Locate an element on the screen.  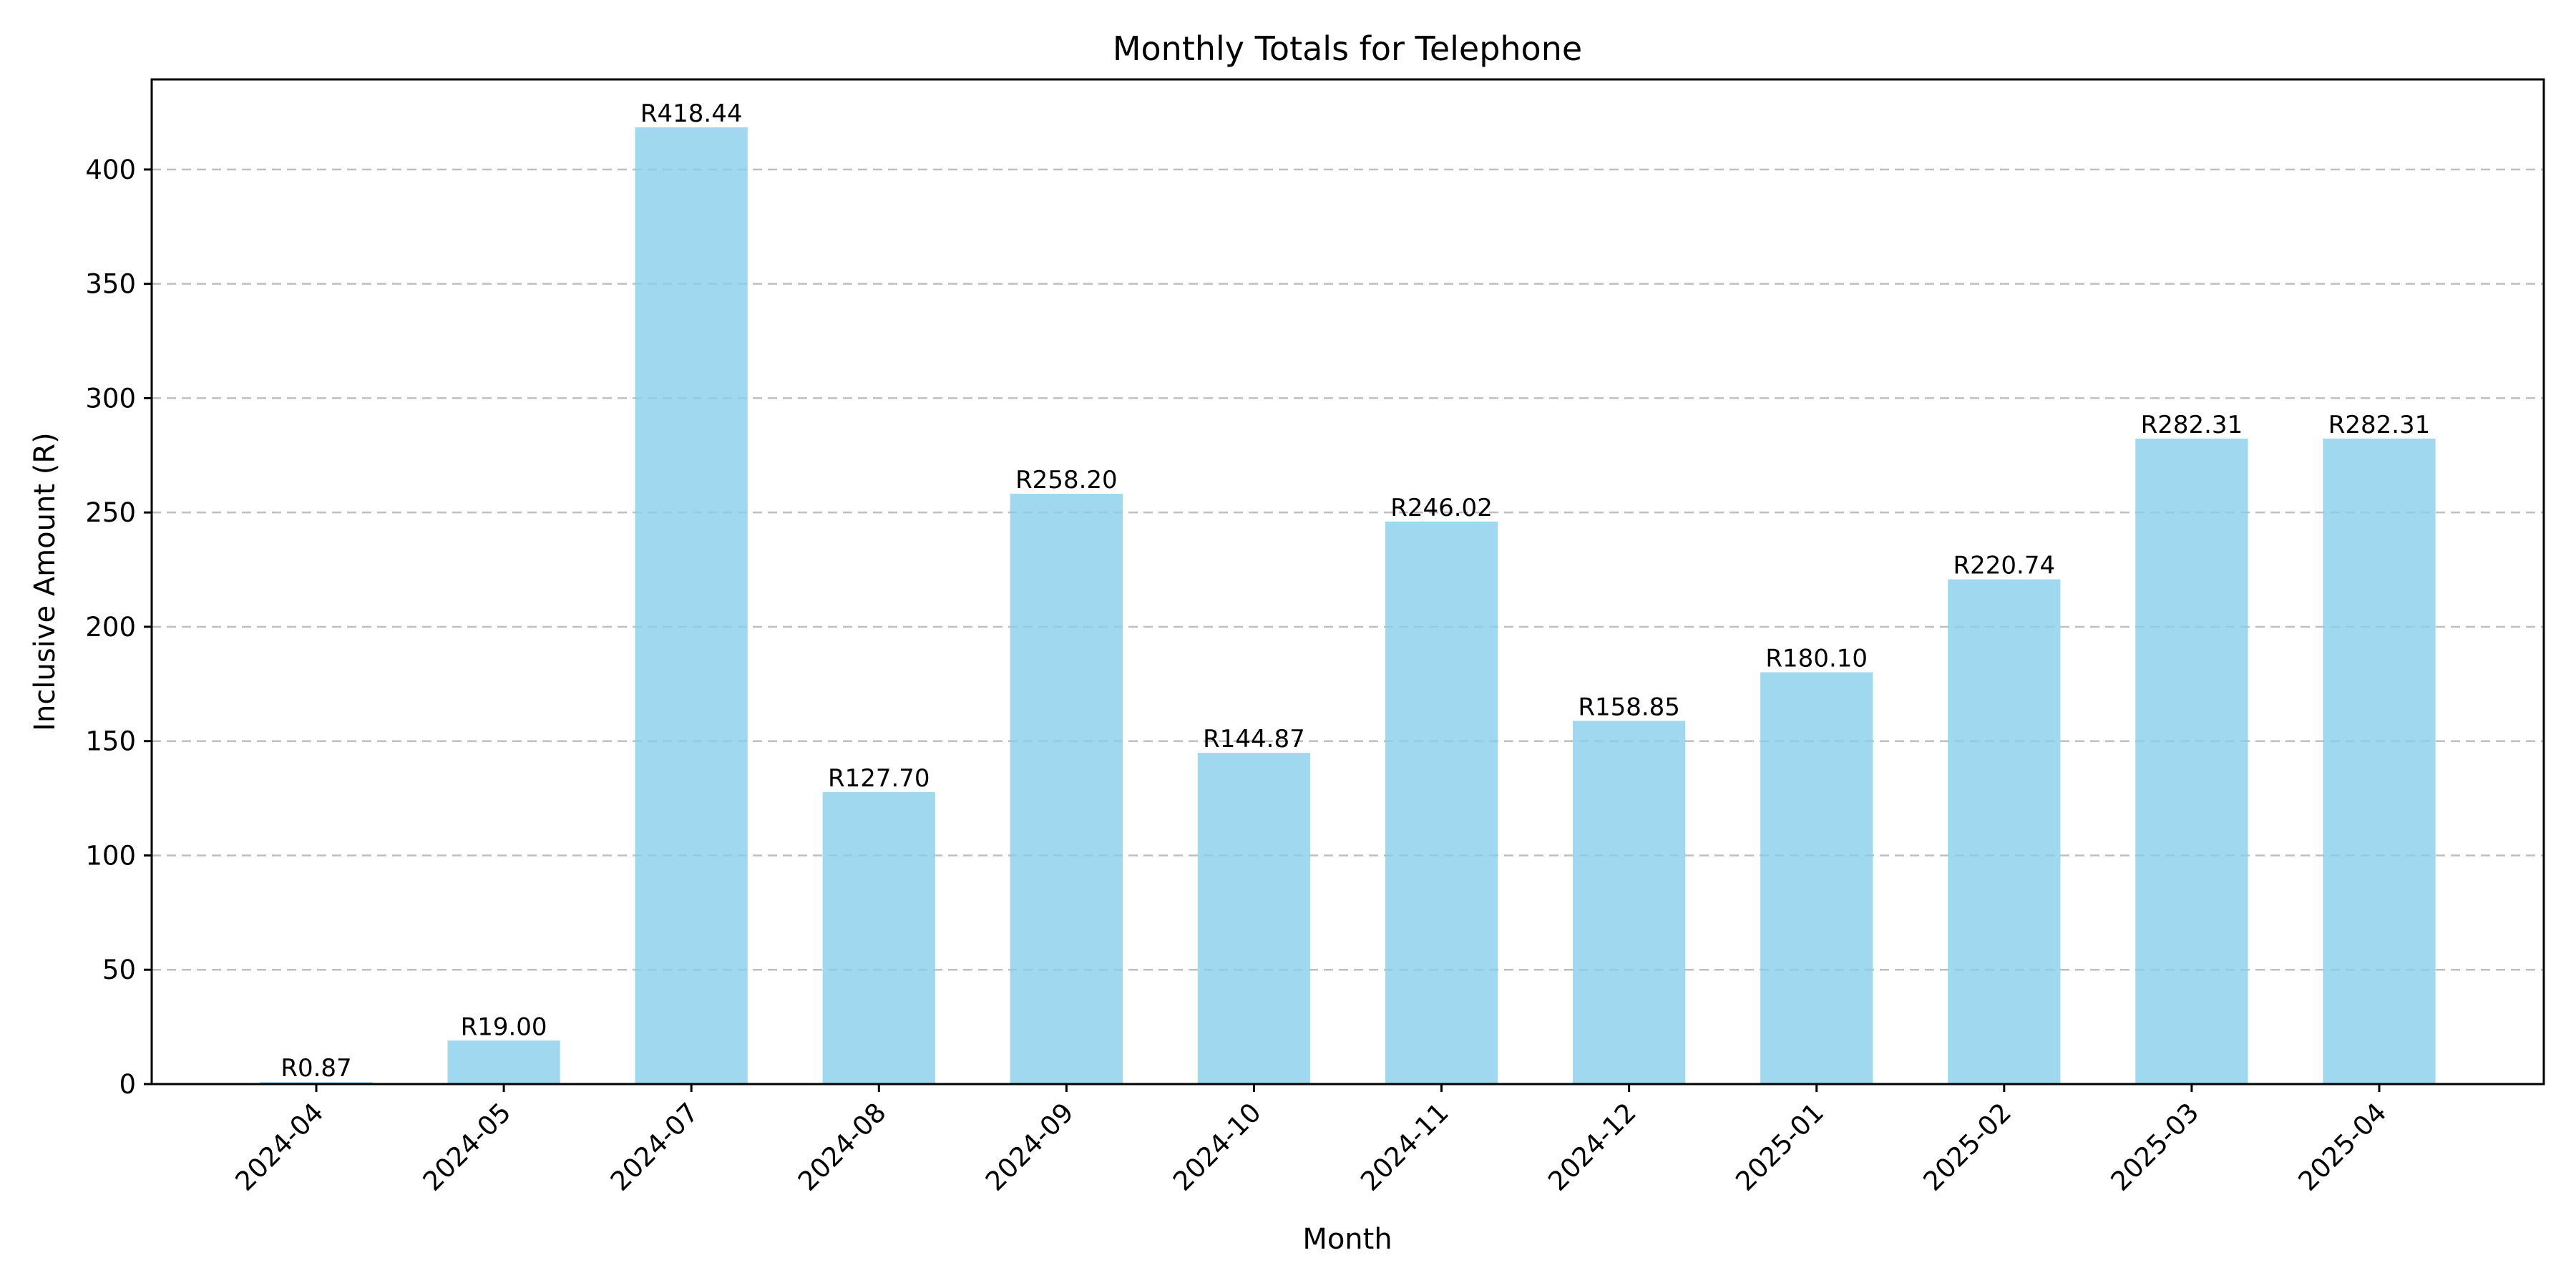
data-label: R158.85 is located at coordinates (1629, 707).